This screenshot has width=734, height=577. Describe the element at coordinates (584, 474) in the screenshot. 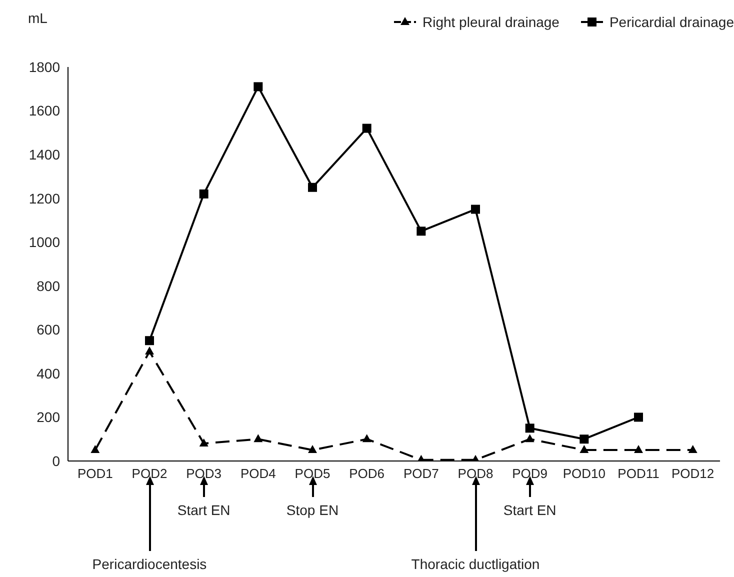

I see `x-tick-label: POD10` at that location.